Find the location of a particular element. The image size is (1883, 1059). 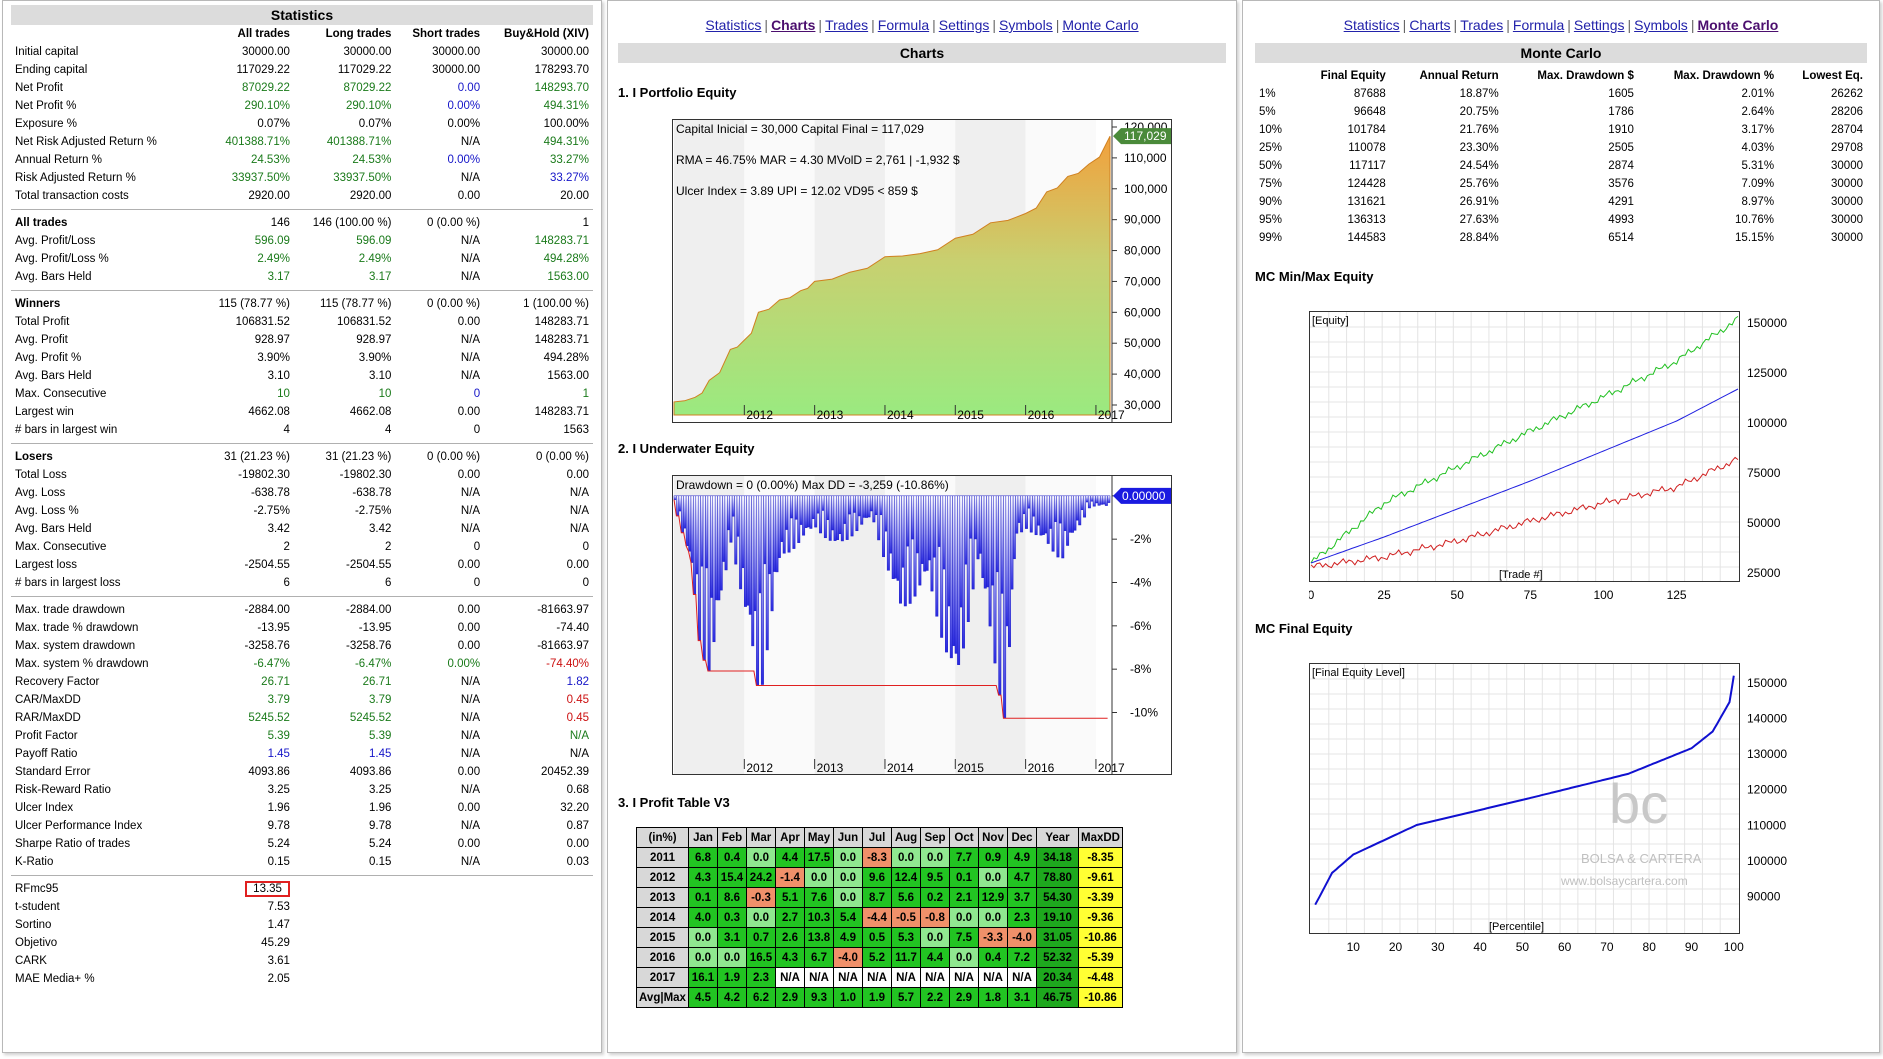

stat-row-mae-media: MAE Media+ % 2.05 is located at coordinates (302, 979).